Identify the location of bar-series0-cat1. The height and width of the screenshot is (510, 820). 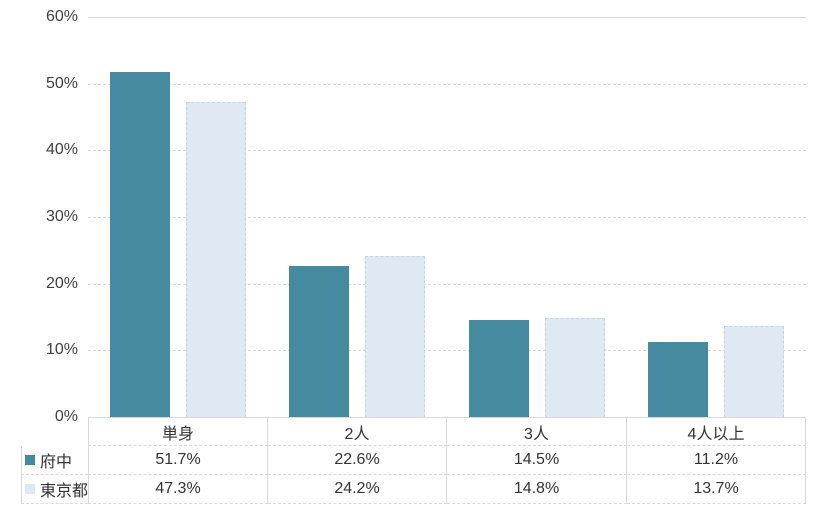
(319, 341).